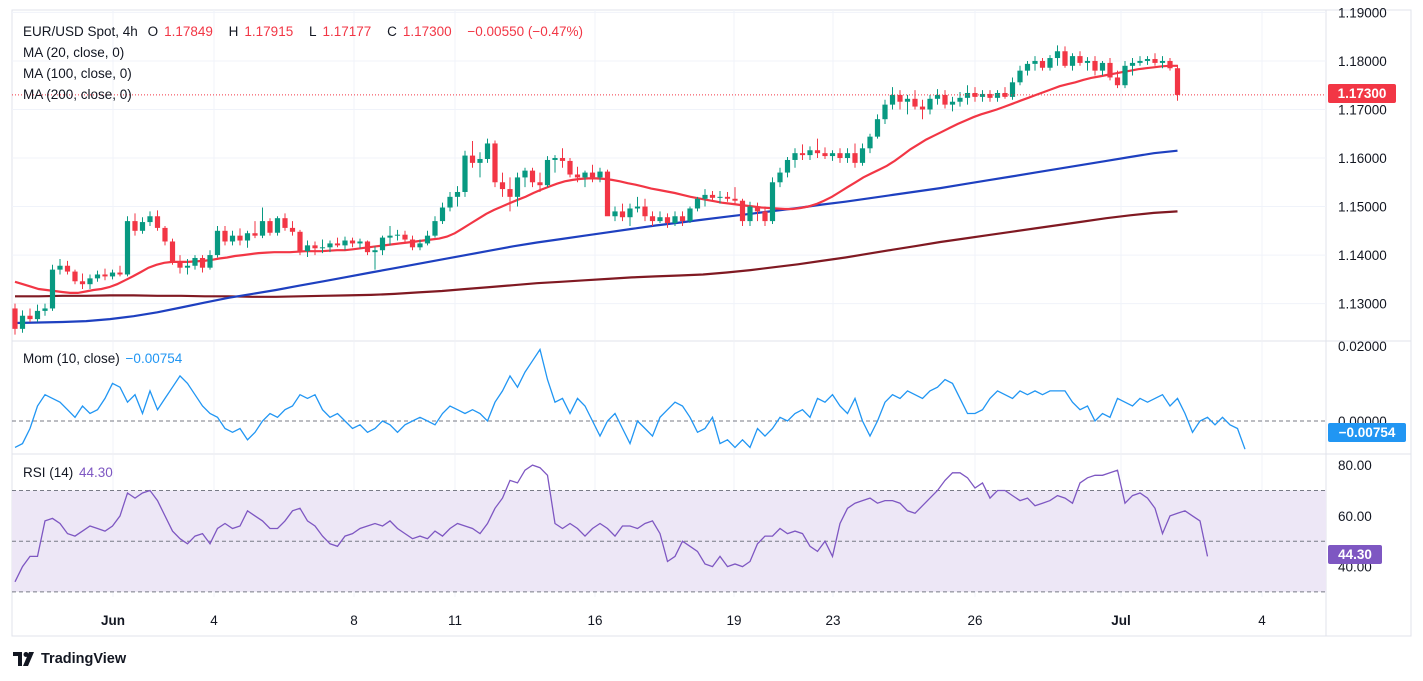 The image size is (1423, 681). I want to click on tradingview-logo: TradingView, so click(69, 659).